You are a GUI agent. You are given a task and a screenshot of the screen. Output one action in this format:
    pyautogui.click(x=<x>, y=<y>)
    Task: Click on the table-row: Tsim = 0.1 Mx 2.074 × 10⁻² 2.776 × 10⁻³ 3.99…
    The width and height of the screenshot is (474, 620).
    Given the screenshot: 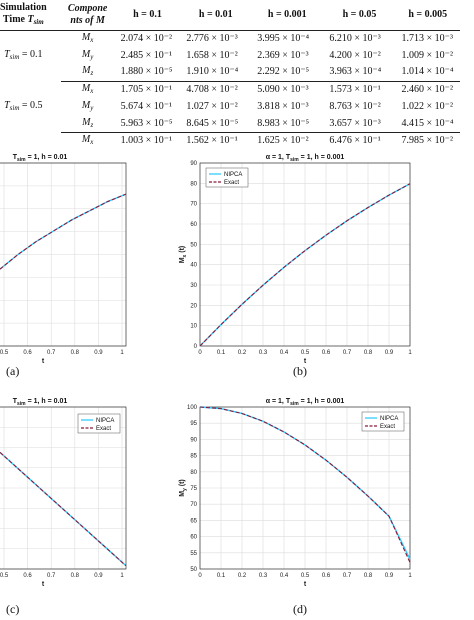 What is the action you would take?
    pyautogui.click(x=230, y=46)
    